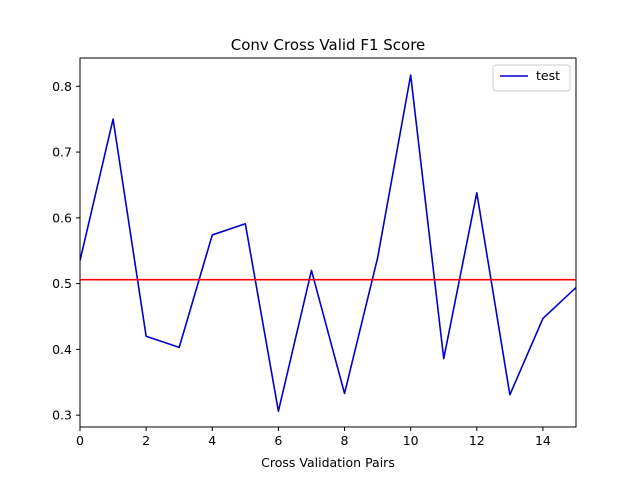 The width and height of the screenshot is (640, 480). Describe the element at coordinates (477, 440) in the screenshot. I see `x-tick-label: 12` at that location.